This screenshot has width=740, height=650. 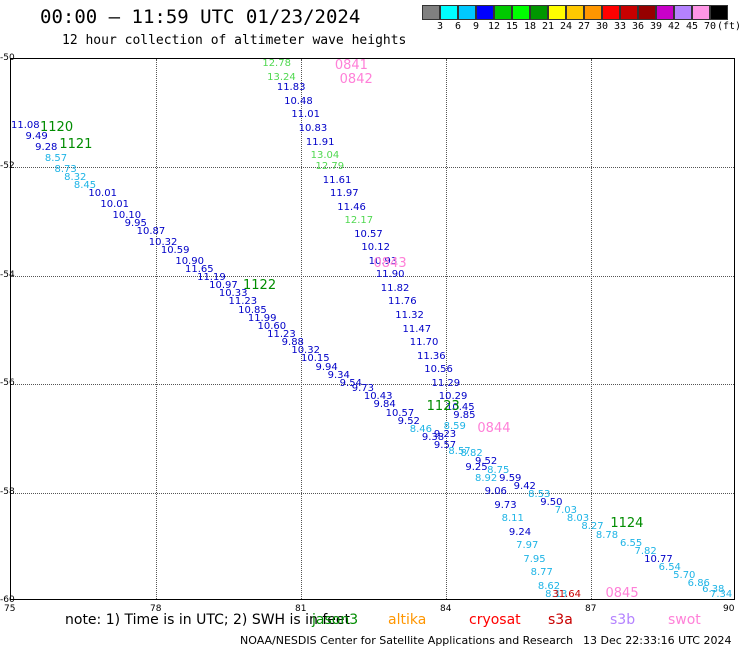 I want to click on wave-height-value: 10.15, so click(x=315, y=359).